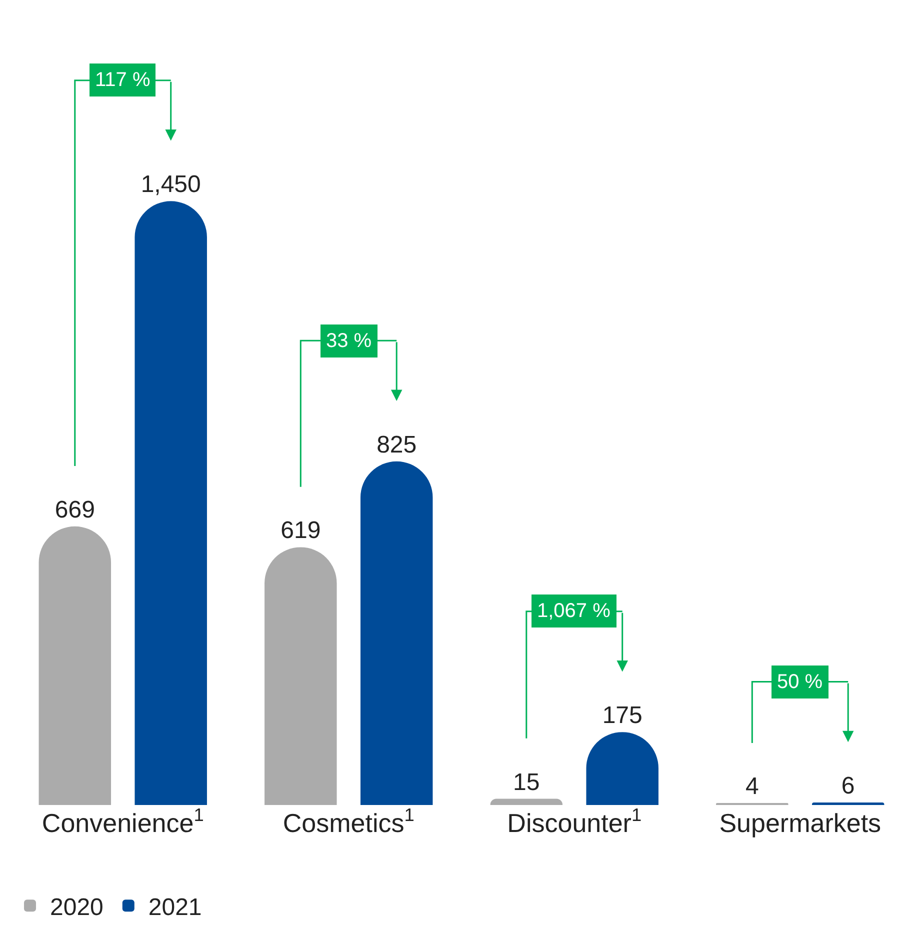  I want to click on data-label: 175, so click(622, 716).